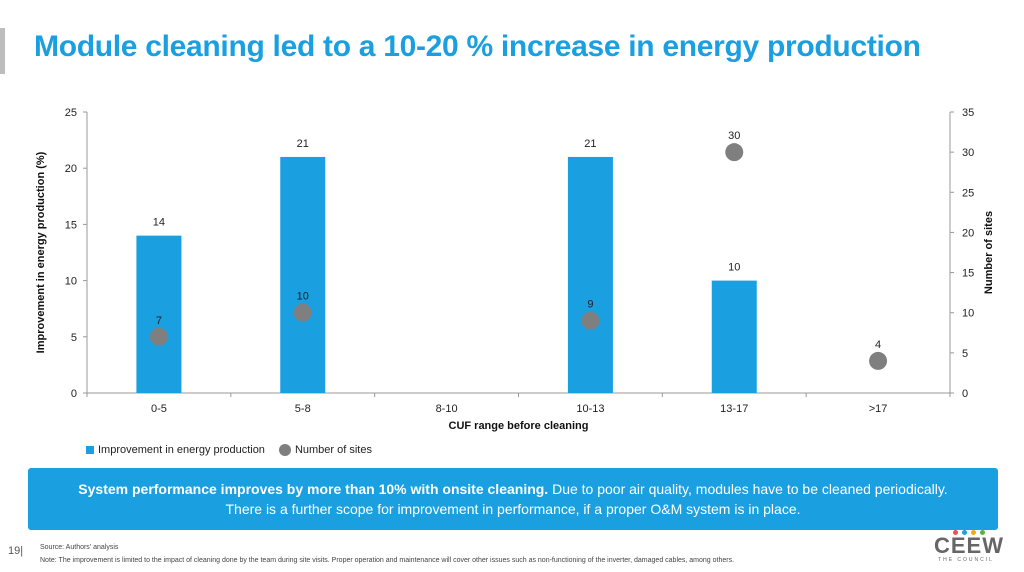 The height and width of the screenshot is (572, 1024). What do you see at coordinates (71, 113) in the screenshot?
I see `y-tick-label-left: 25` at bounding box center [71, 113].